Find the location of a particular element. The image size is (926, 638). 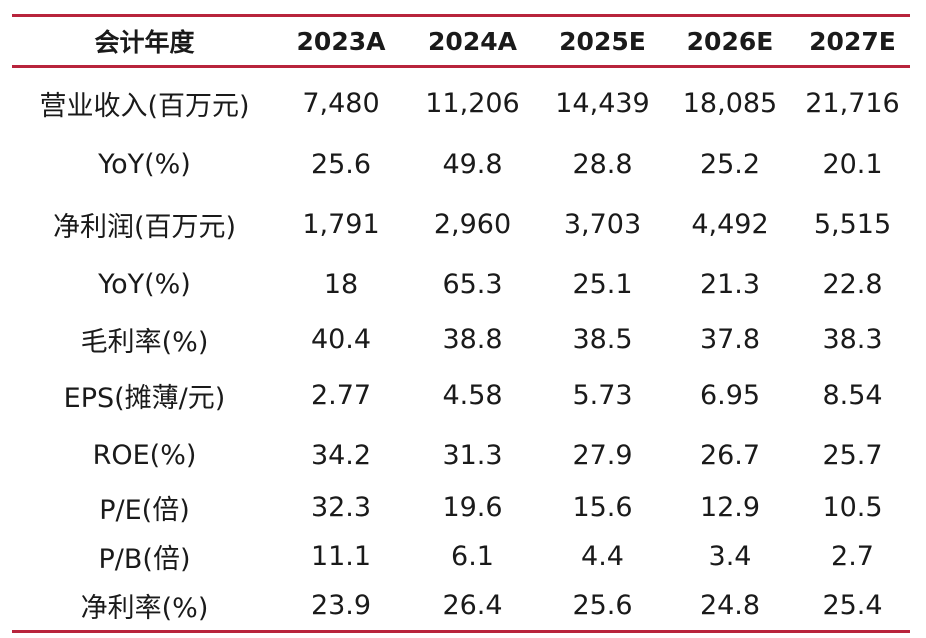

header-cell-2026e: 2026E is located at coordinates (730, 41).